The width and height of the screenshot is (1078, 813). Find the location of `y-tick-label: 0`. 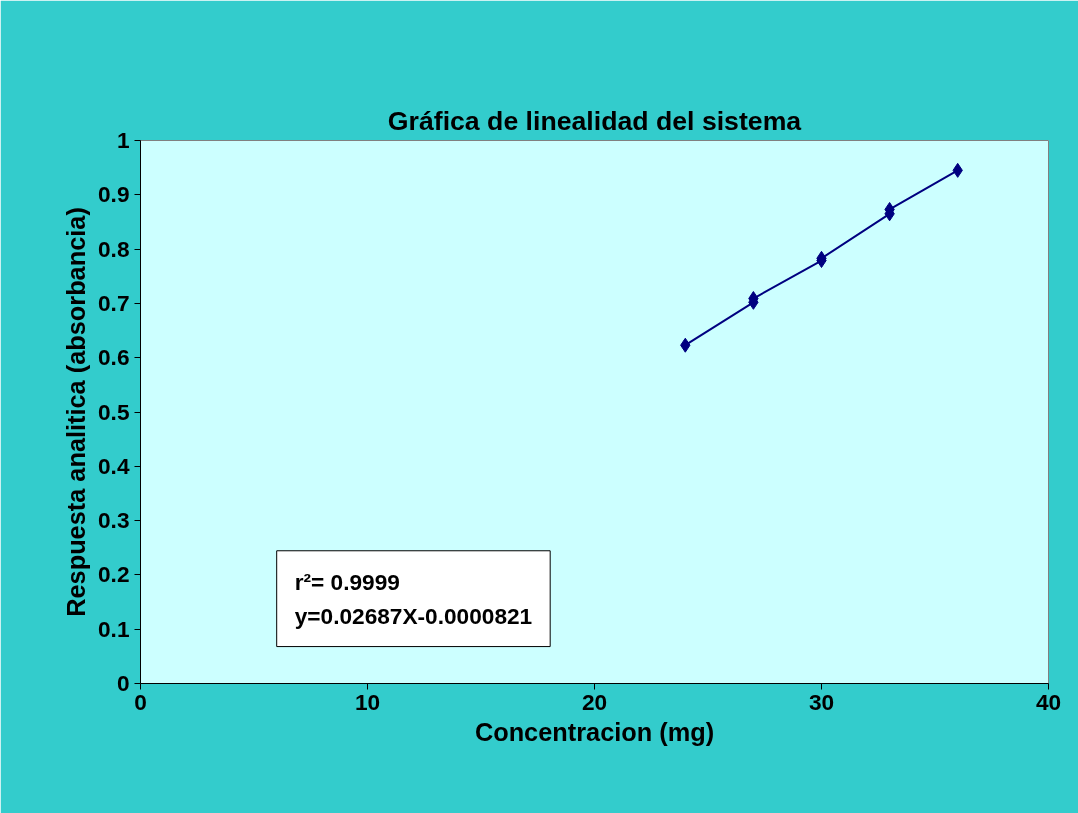

y-tick-label: 0 is located at coordinates (123, 683).